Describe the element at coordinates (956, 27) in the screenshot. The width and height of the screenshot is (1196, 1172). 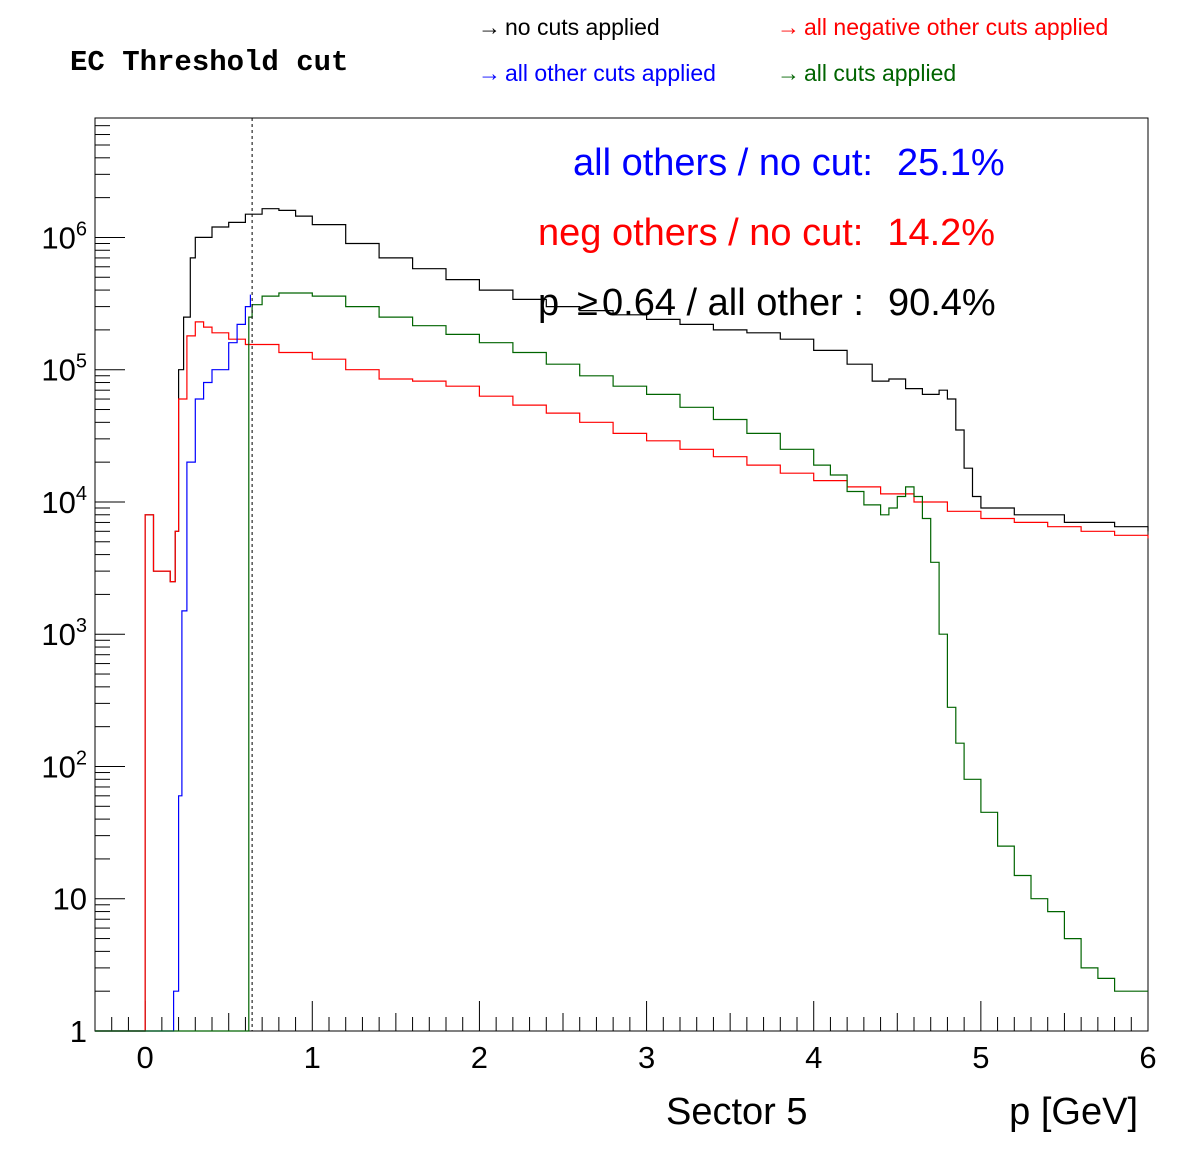
I see `legend-label: all negative other cuts applied` at that location.